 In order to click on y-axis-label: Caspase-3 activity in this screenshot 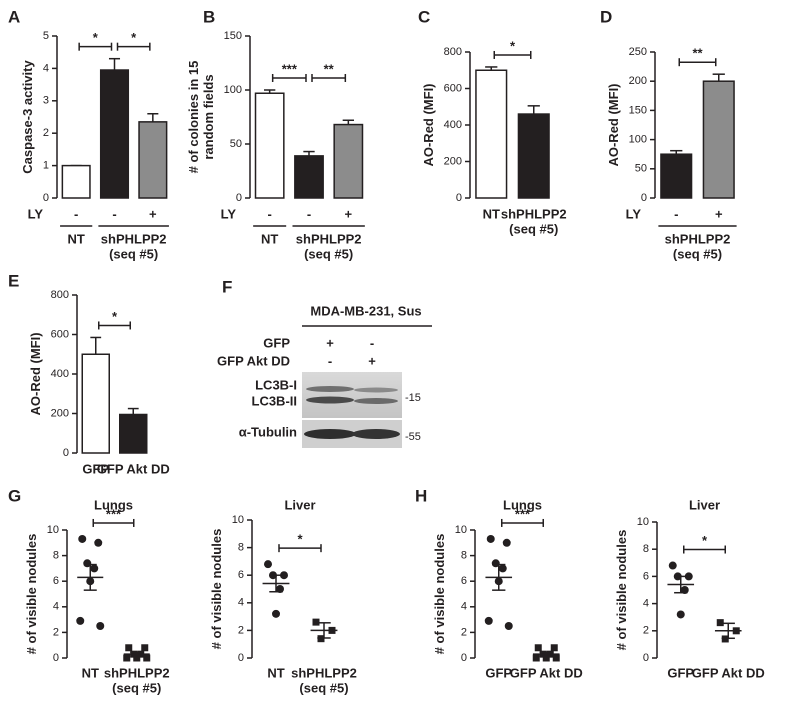, I will do `click(27, 117)`.